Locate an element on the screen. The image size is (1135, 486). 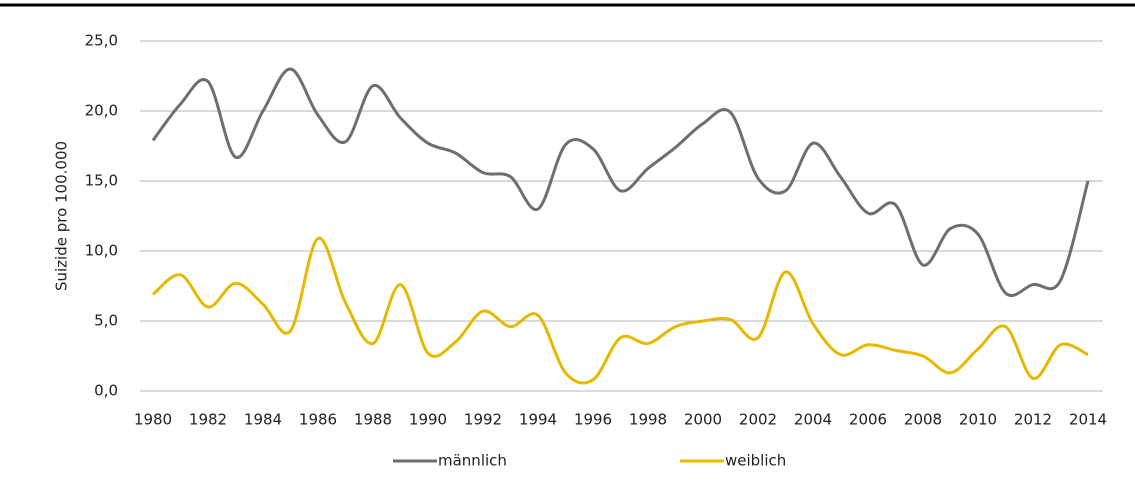
x-tick-label: 1988 is located at coordinates (373, 420).